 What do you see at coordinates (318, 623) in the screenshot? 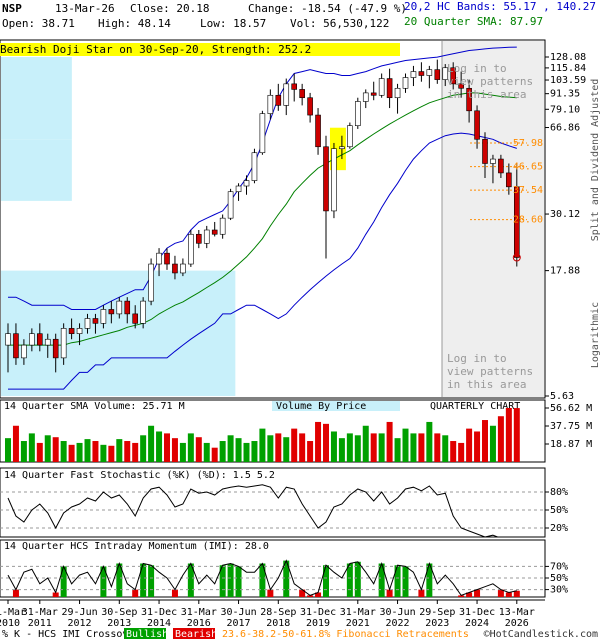
I see `x-tick-label: 2019` at bounding box center [318, 623].